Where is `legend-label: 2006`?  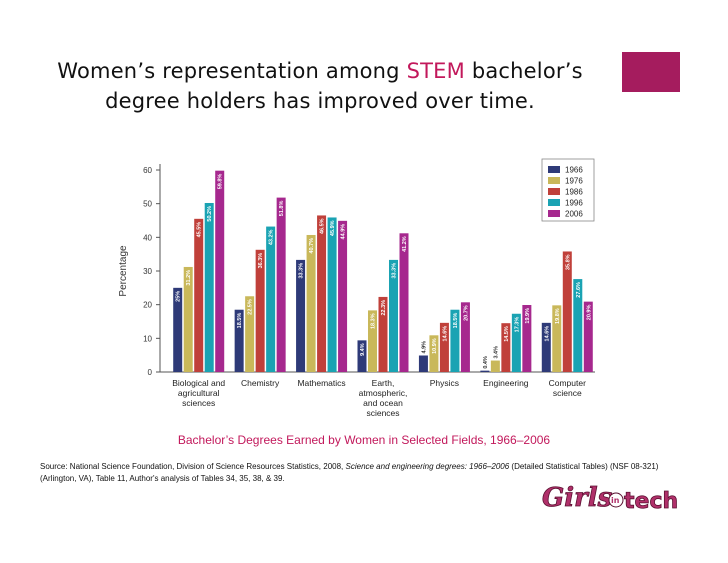
legend-label: 2006 is located at coordinates (574, 214).